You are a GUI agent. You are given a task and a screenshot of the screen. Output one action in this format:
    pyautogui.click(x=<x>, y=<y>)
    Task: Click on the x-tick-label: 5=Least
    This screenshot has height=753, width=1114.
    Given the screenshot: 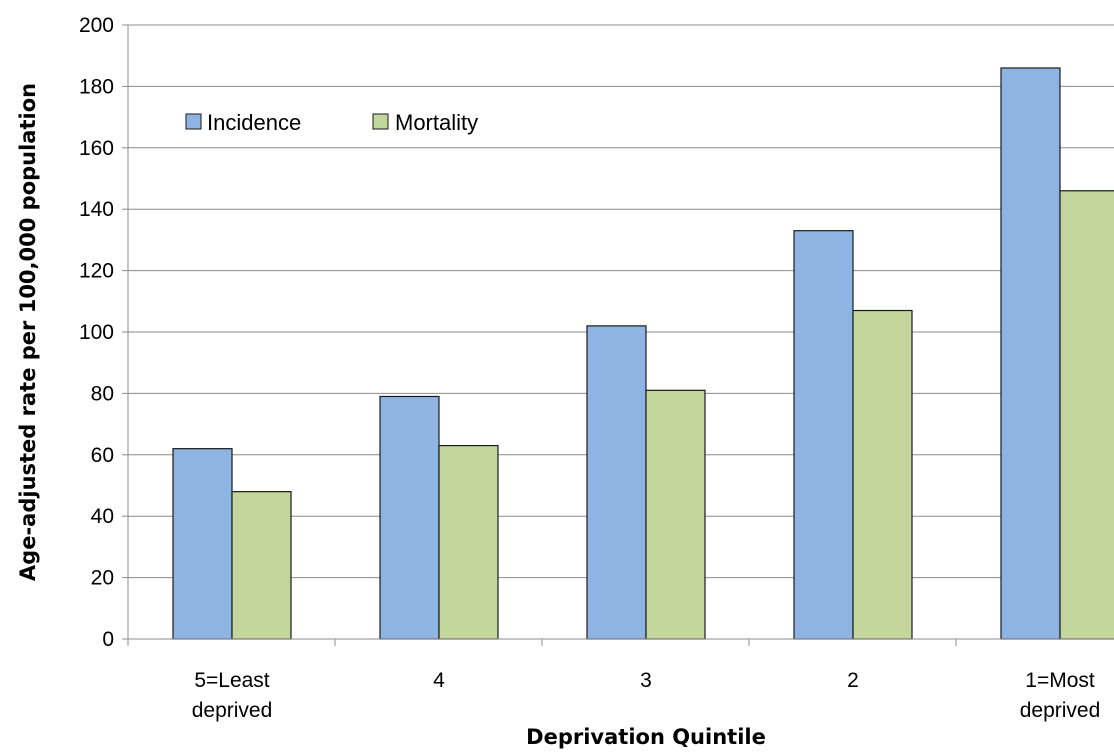 What is the action you would take?
    pyautogui.click(x=231, y=680)
    